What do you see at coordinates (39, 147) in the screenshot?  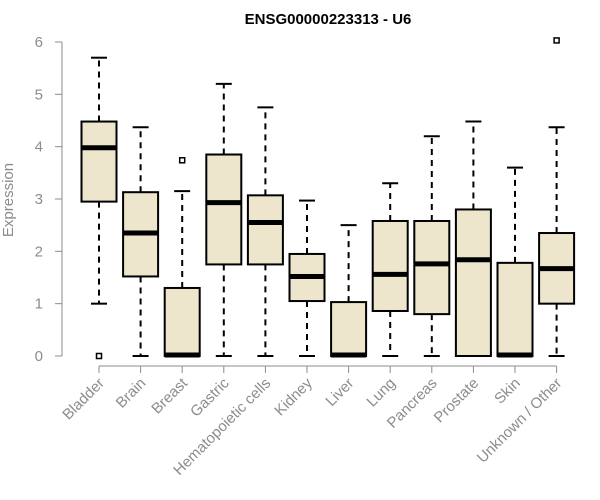 I see `y-tick-label: 4` at bounding box center [39, 147].